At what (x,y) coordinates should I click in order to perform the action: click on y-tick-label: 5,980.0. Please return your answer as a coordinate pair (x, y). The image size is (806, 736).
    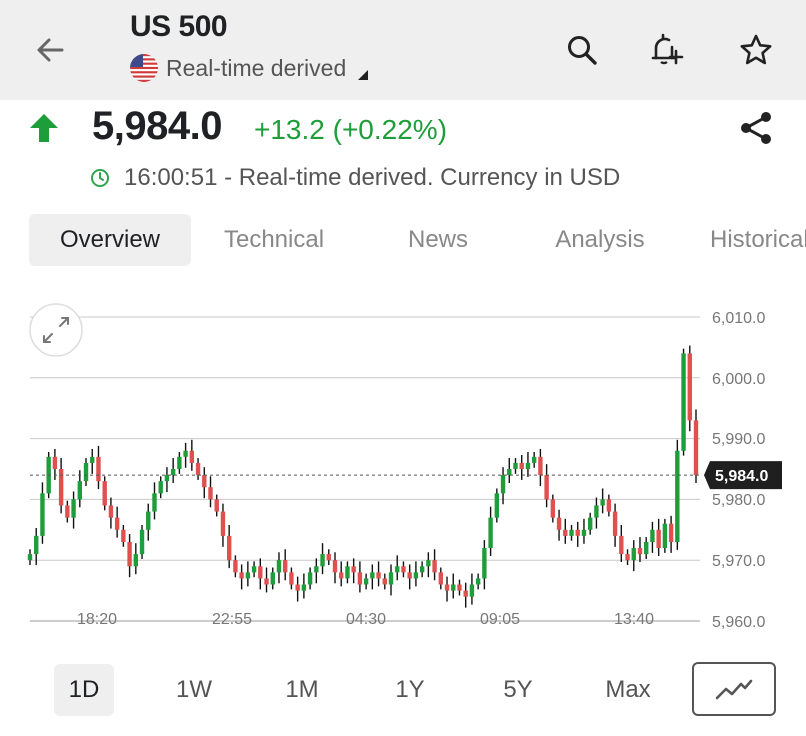
    Looking at the image, I should click on (738, 500).